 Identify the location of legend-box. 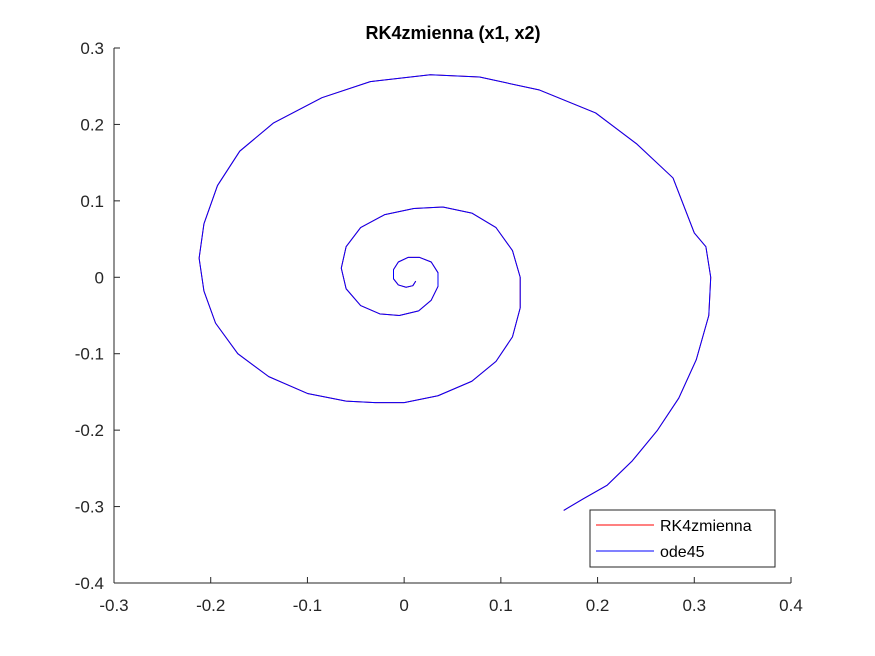
(682, 538).